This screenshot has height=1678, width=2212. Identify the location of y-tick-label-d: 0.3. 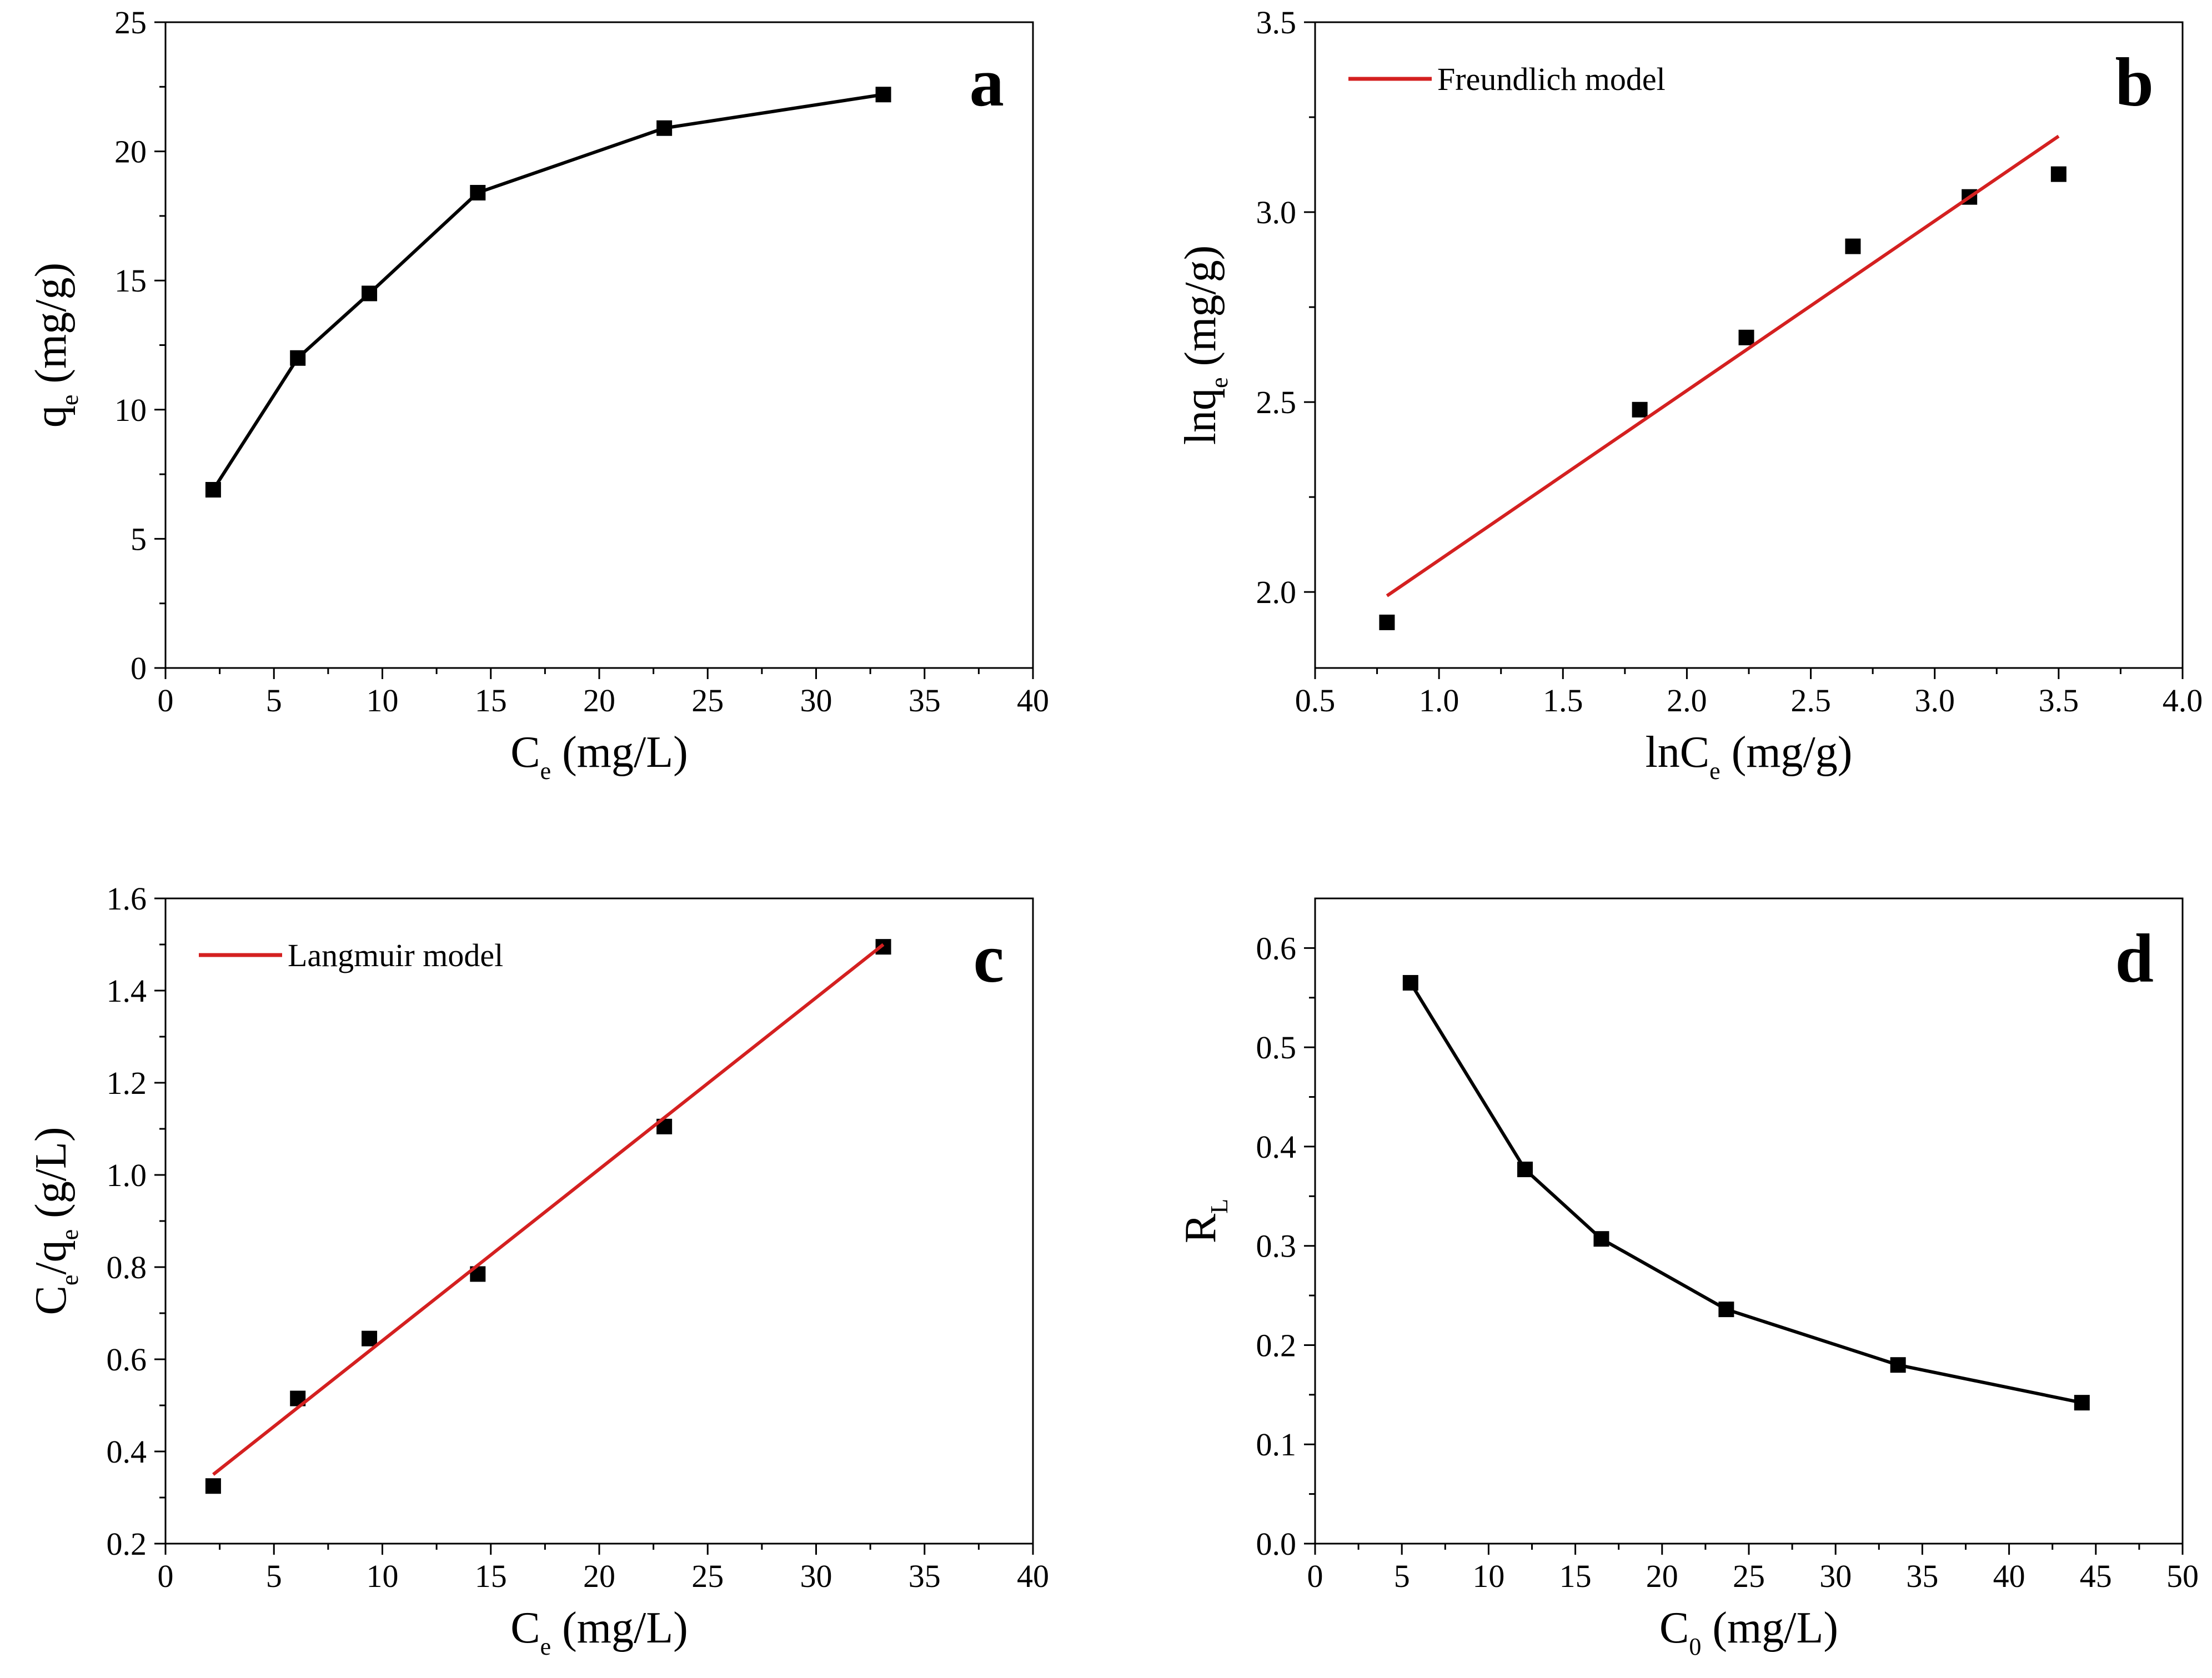
(1276, 1246).